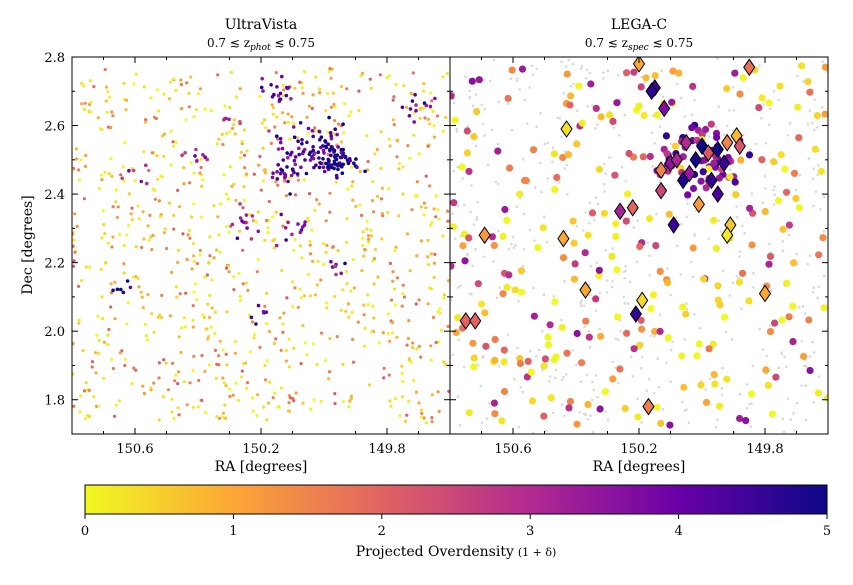  Describe the element at coordinates (639, 467) in the screenshot. I see `legac-xlabel: RA [degrees]` at that location.